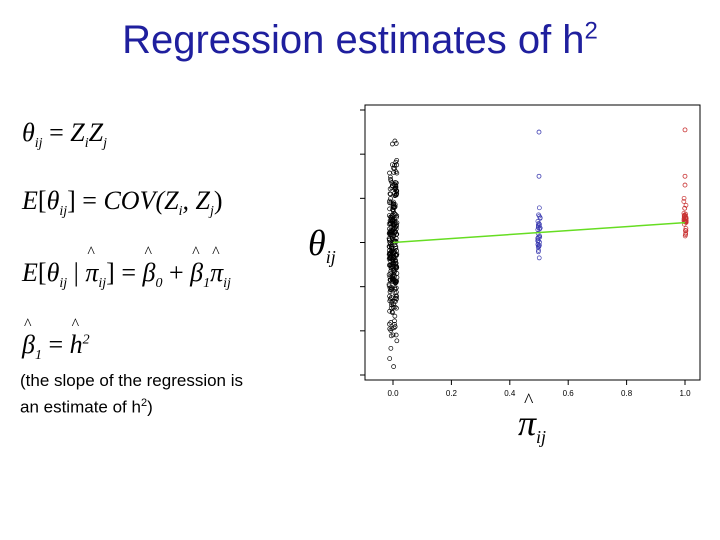 The height and width of the screenshot is (540, 720). What do you see at coordinates (627, 393) in the screenshot?
I see `x-tick-label: 0.8` at bounding box center [627, 393].